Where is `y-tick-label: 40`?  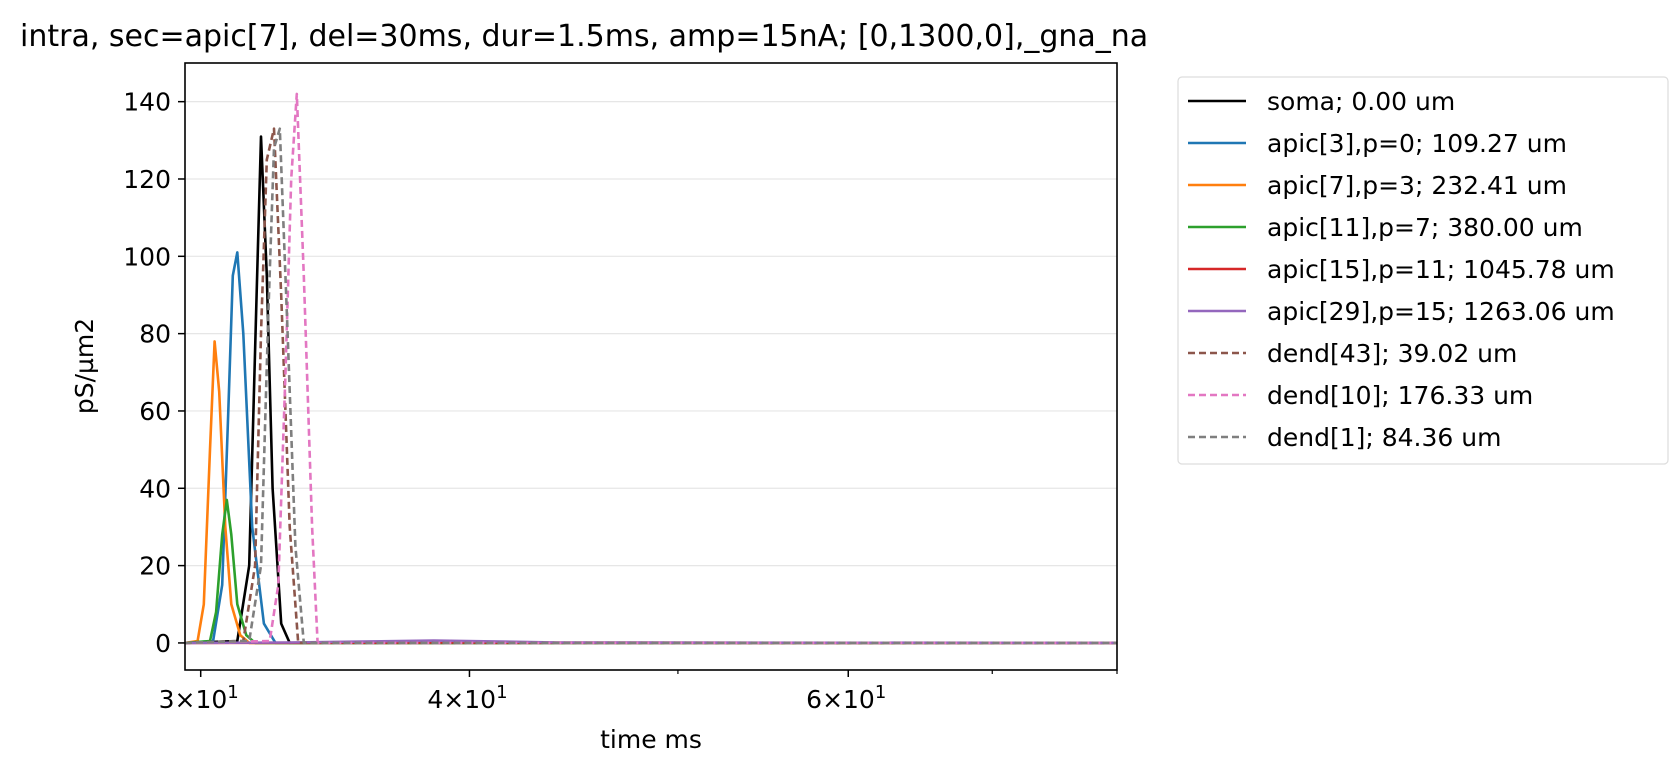 y-tick-label: 40 is located at coordinates (155, 488).